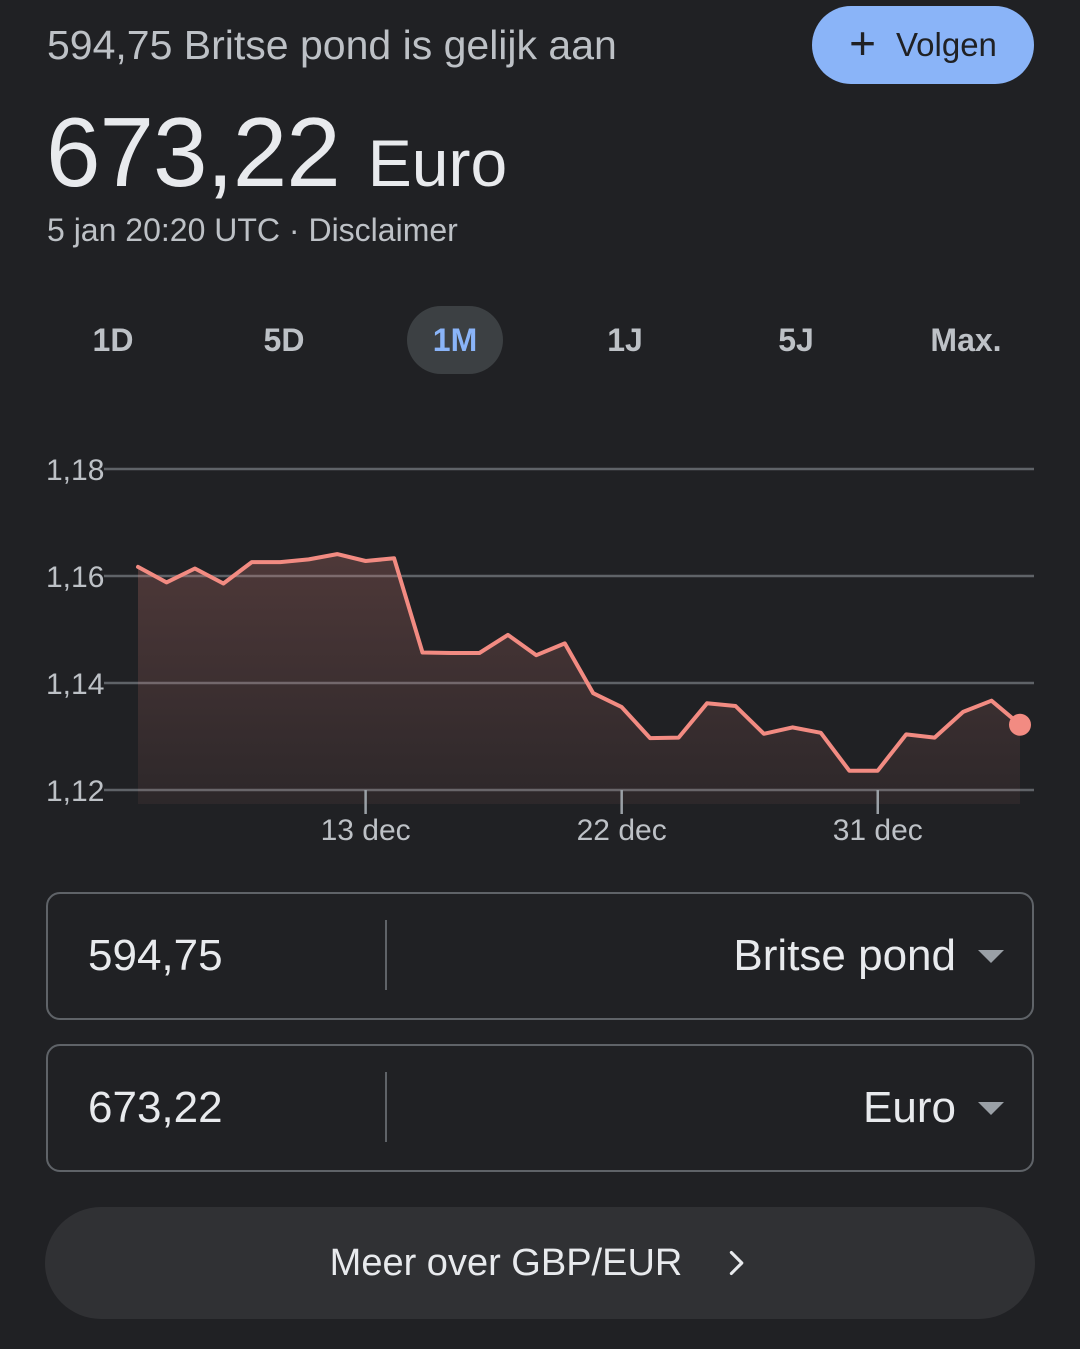 This screenshot has height=1349, width=1080. What do you see at coordinates (844, 955) in the screenshot?
I see `from-currency-select: Britse pond` at bounding box center [844, 955].